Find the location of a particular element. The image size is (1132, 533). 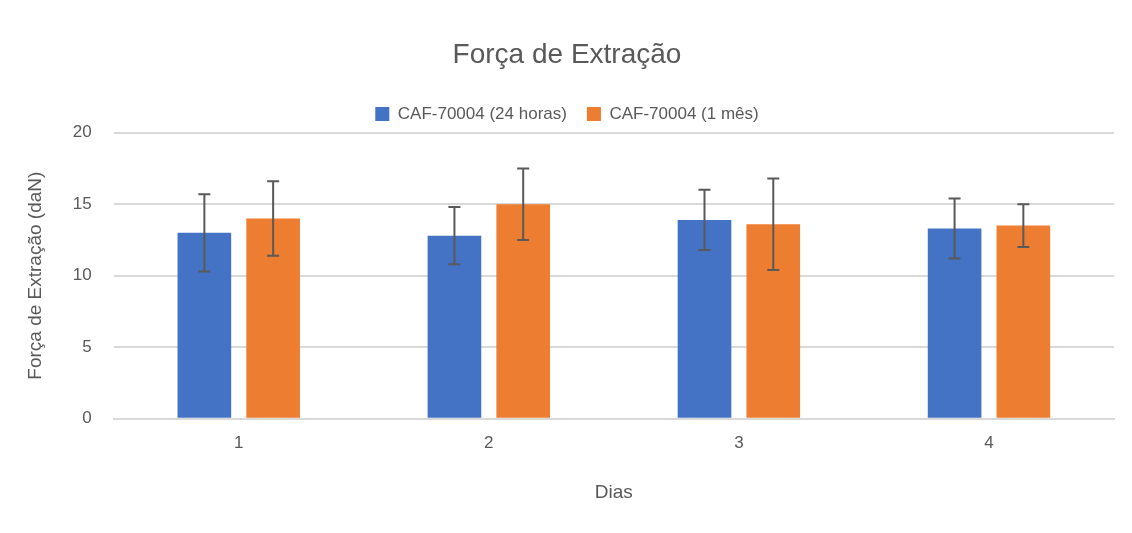

legend-label: CAF-70004 (1 mês) is located at coordinates (684, 113).